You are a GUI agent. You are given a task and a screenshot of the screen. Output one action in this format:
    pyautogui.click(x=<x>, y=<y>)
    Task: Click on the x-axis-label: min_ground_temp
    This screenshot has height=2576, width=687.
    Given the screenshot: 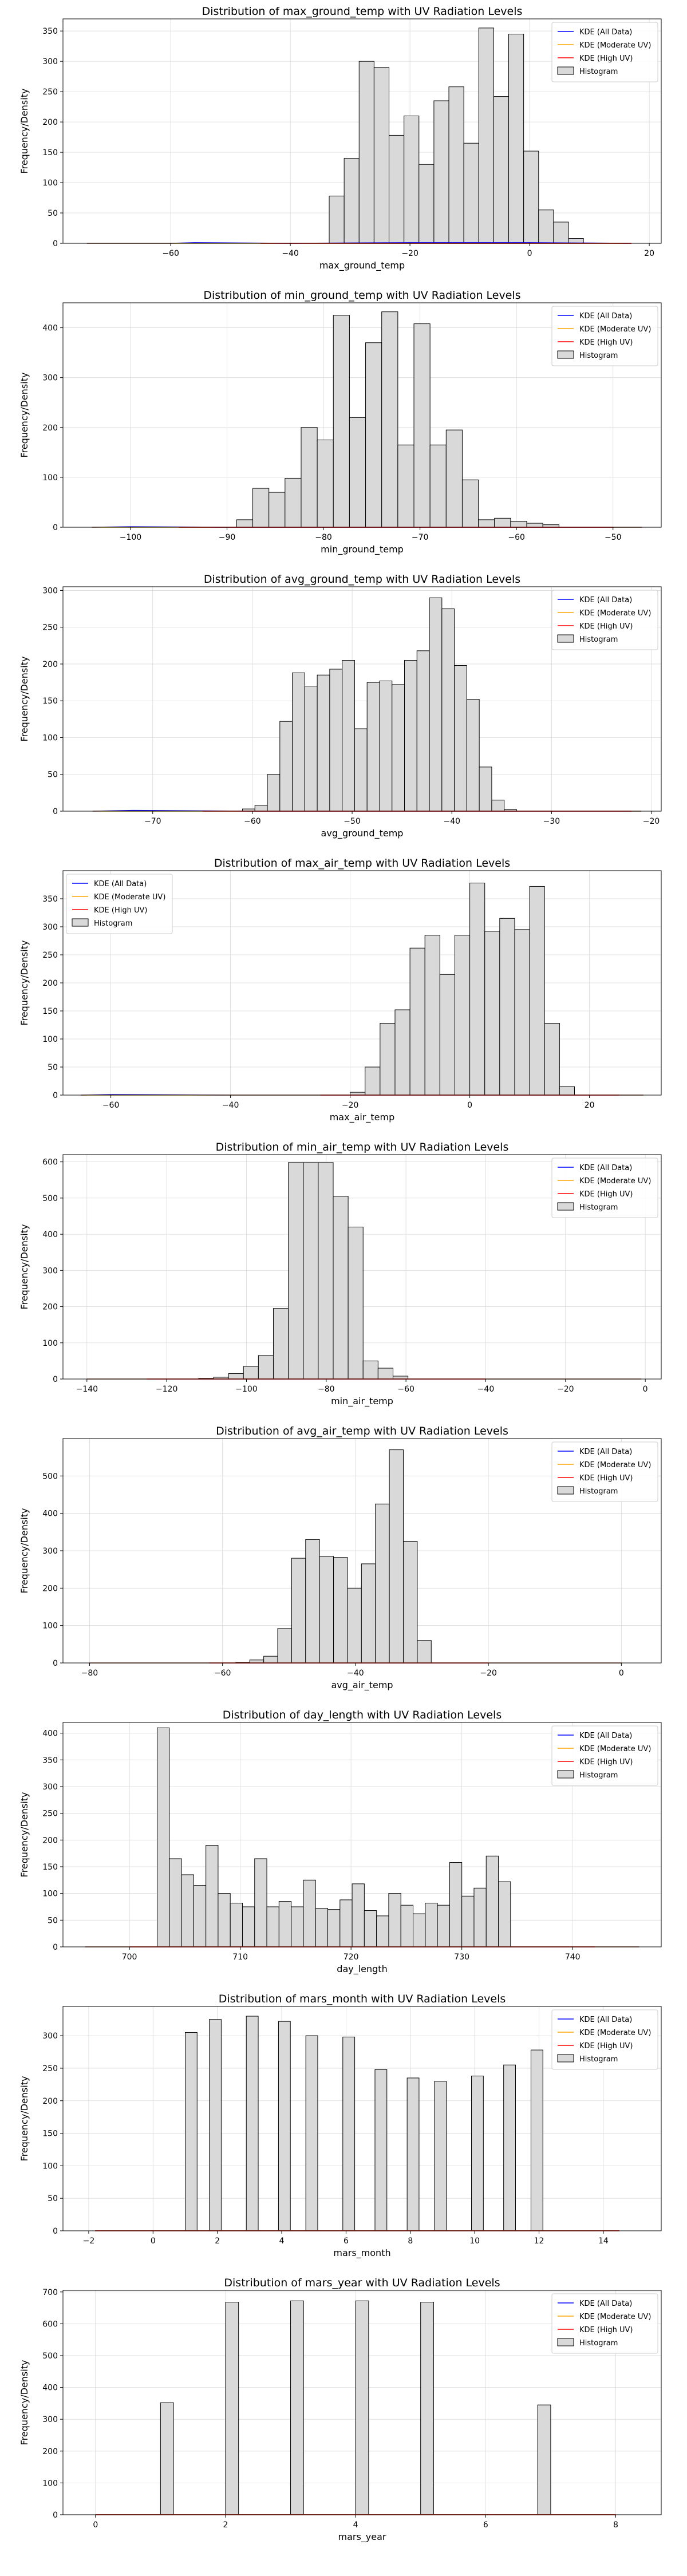 What is the action you would take?
    pyautogui.click(x=362, y=549)
    